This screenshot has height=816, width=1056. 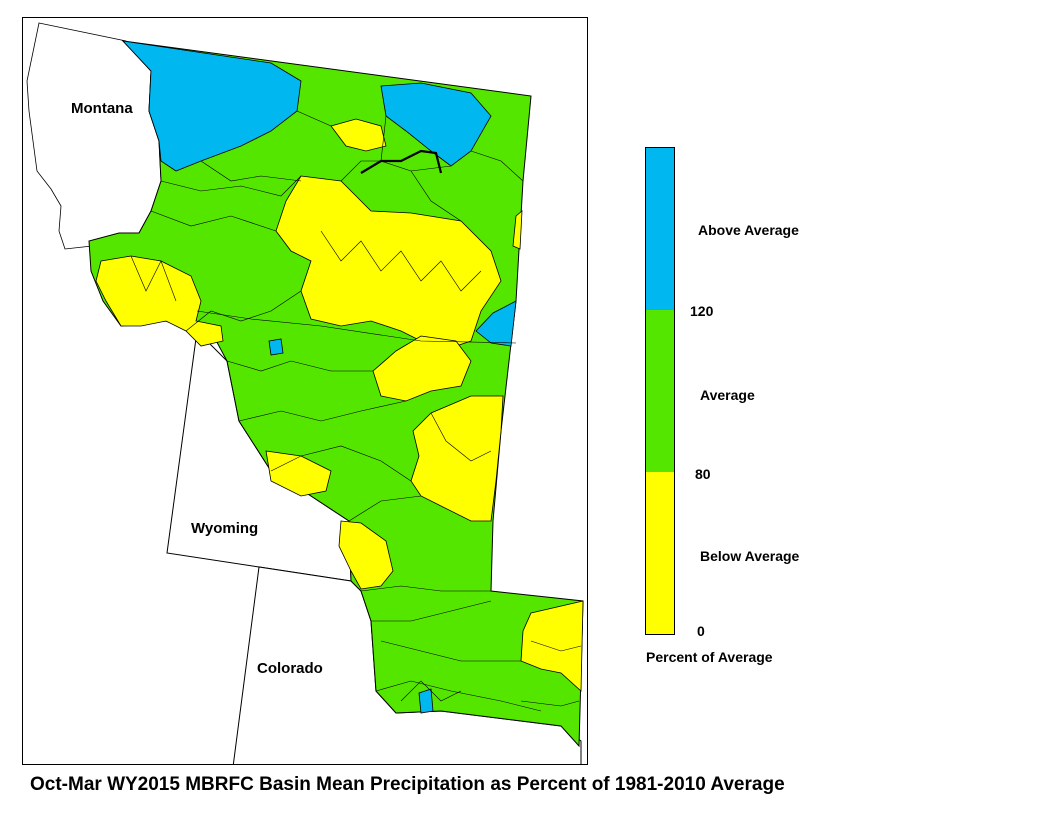 What do you see at coordinates (702, 311) in the screenshot?
I see `legend-tick-120: 120` at bounding box center [702, 311].